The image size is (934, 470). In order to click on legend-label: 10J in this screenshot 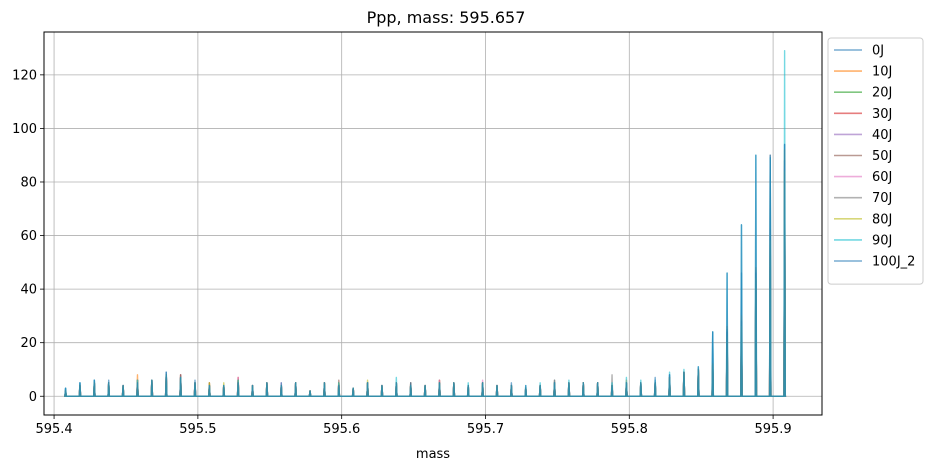, I will do `click(882, 72)`.